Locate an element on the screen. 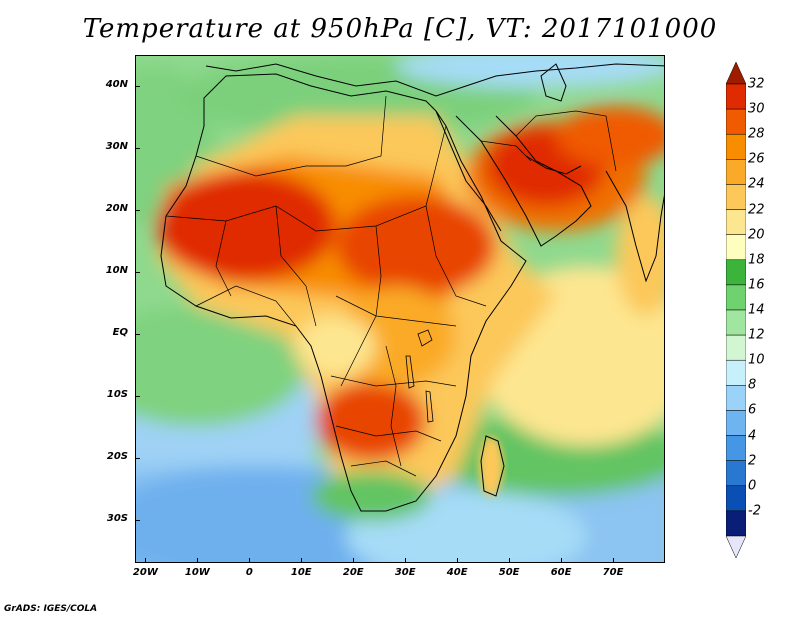 This screenshot has width=800, height=618. lakes is located at coordinates (419, 376).